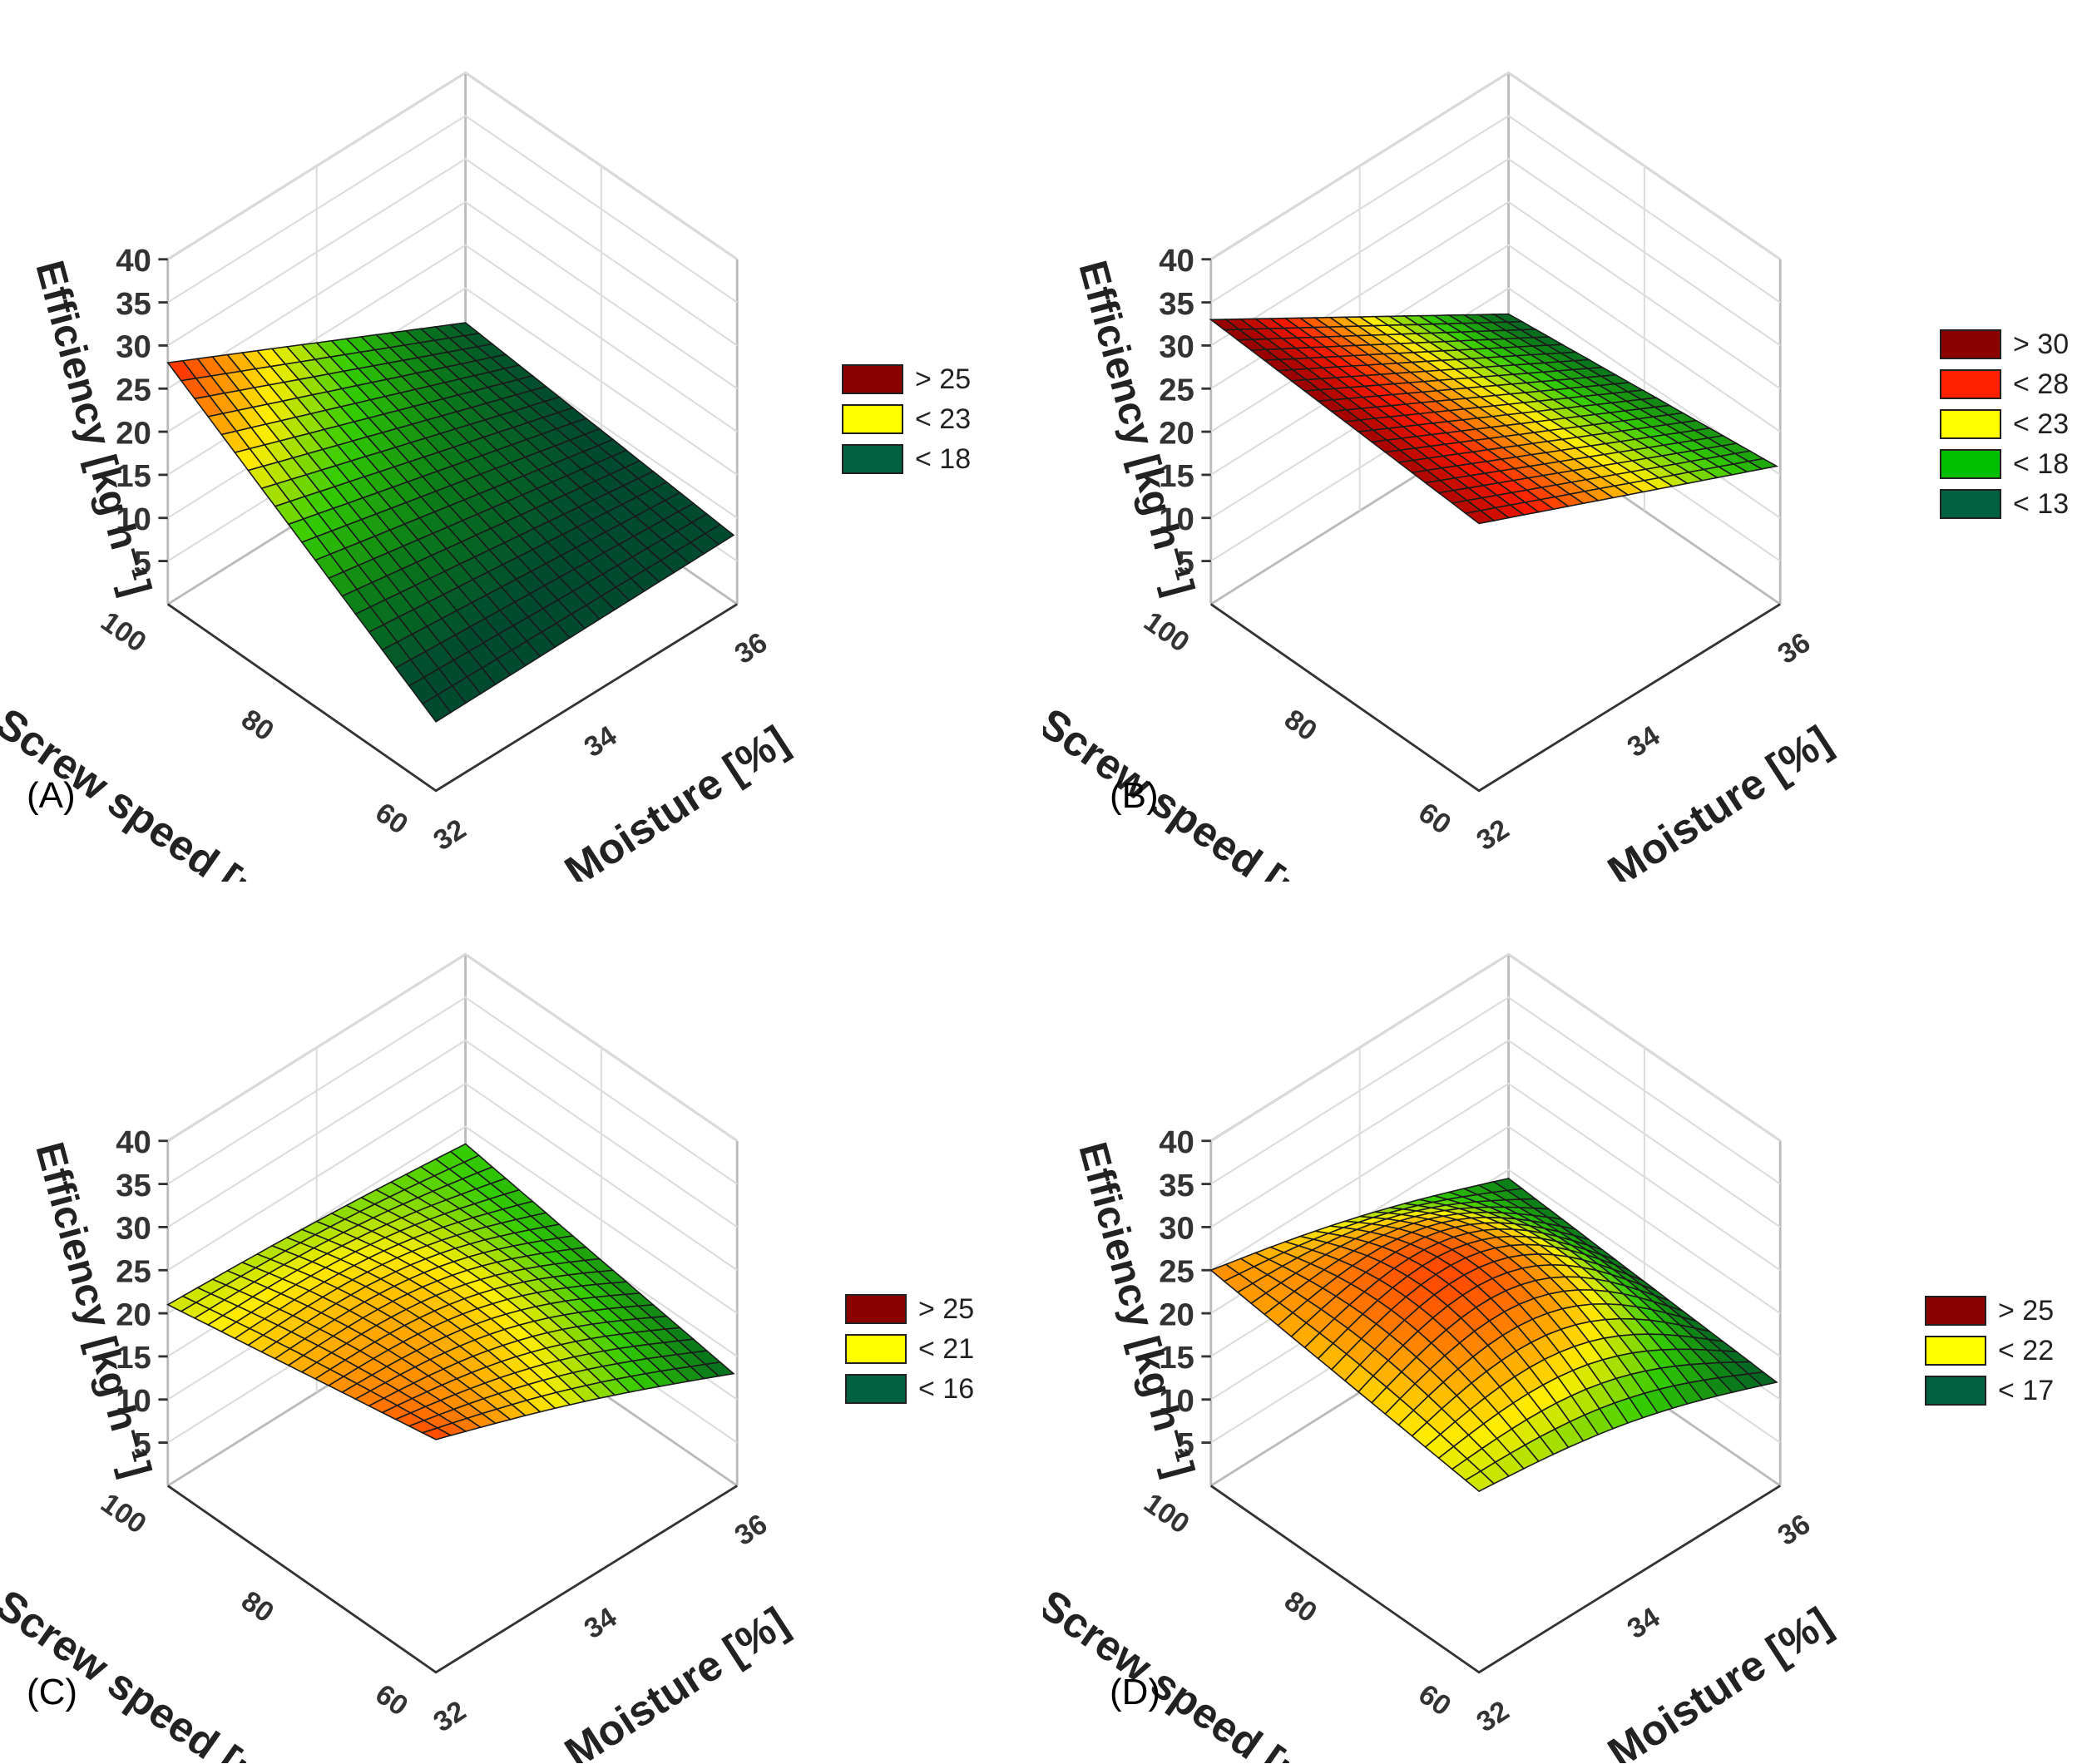  I want to click on surface-cell, so click(1480, 517).